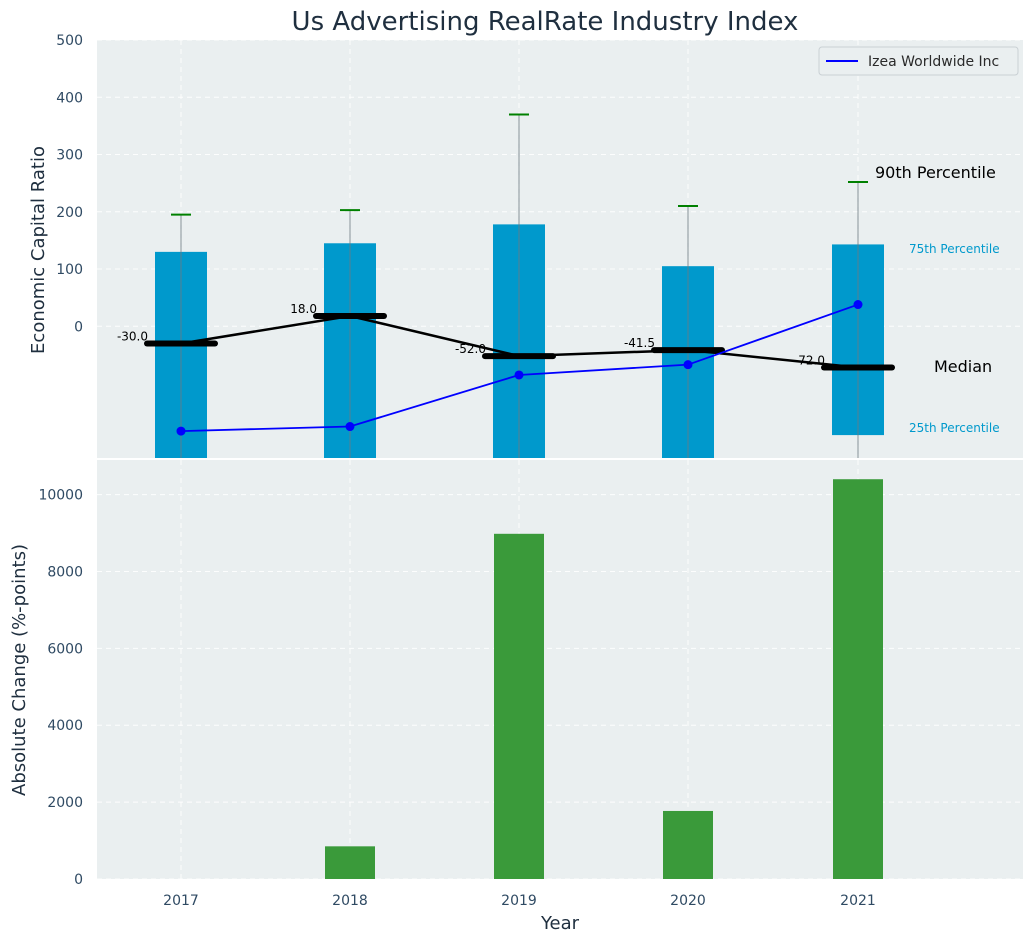  Describe the element at coordinates (38, 250) in the screenshot. I see `top-y-axis-title: Economic Capital Ratio` at that location.